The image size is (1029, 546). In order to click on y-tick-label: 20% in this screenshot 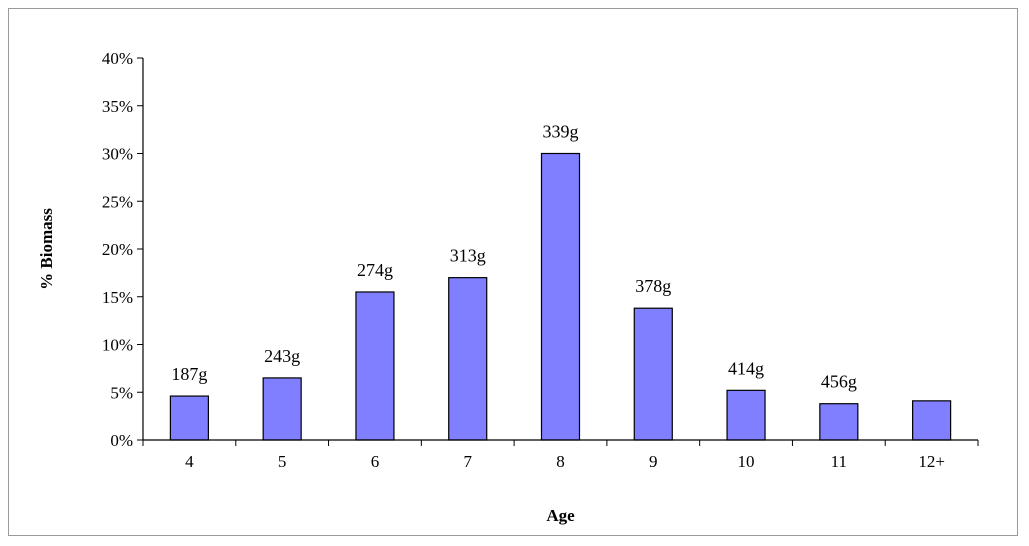, I will do `click(117, 249)`.